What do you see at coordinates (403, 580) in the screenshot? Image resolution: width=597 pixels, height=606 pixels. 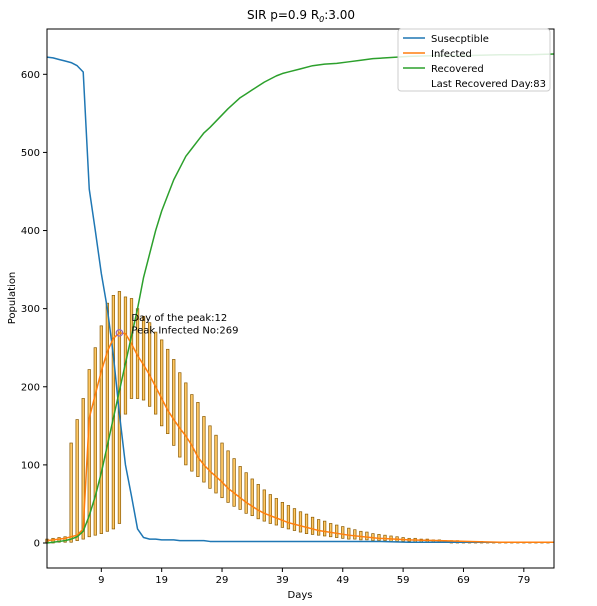 I see `x-tick-label-59: 59` at bounding box center [403, 580].